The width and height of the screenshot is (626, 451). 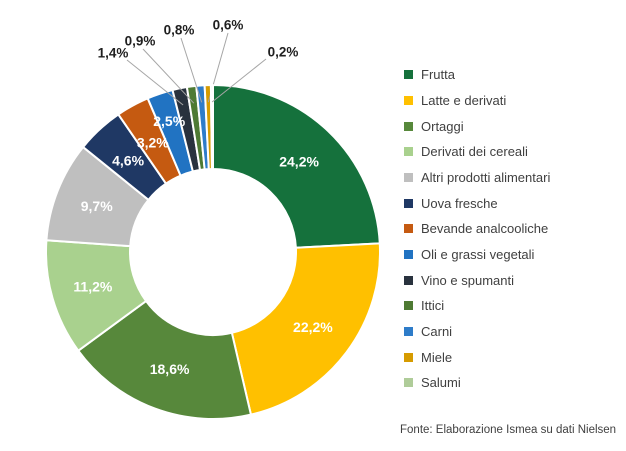 I want to click on slice-ortaggi, so click(x=164, y=360).